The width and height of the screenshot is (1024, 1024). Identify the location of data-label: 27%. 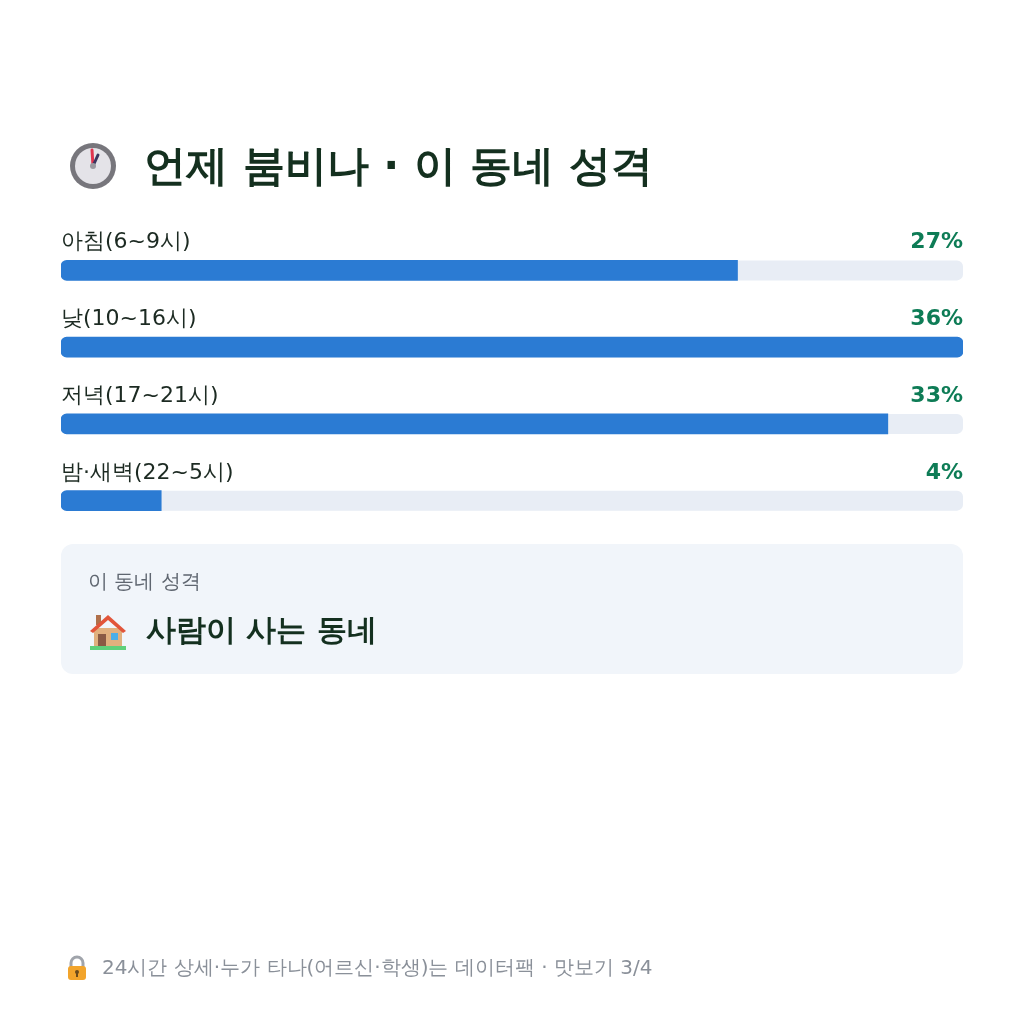
(936, 241).